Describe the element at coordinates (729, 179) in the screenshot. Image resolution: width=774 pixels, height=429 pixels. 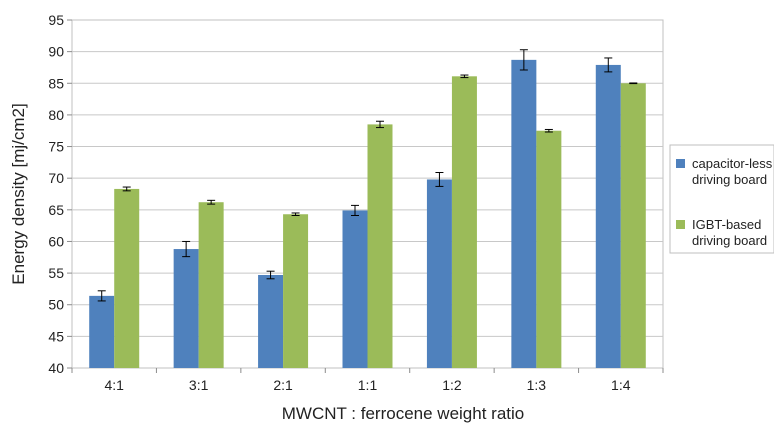
I see `legend-label-capacitor-less-line2: driving board` at that location.